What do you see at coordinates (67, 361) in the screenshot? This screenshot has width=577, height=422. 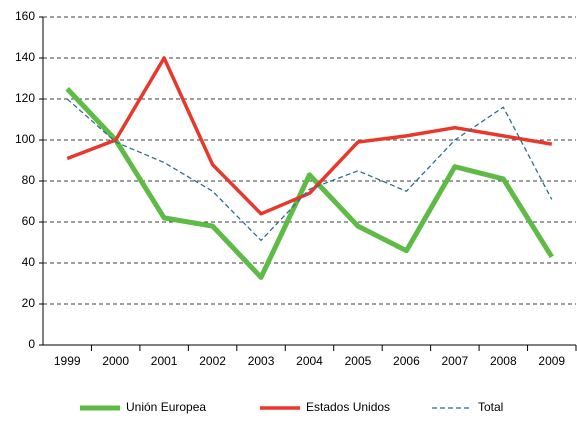 I see `x-tick-label: 1999` at bounding box center [67, 361].